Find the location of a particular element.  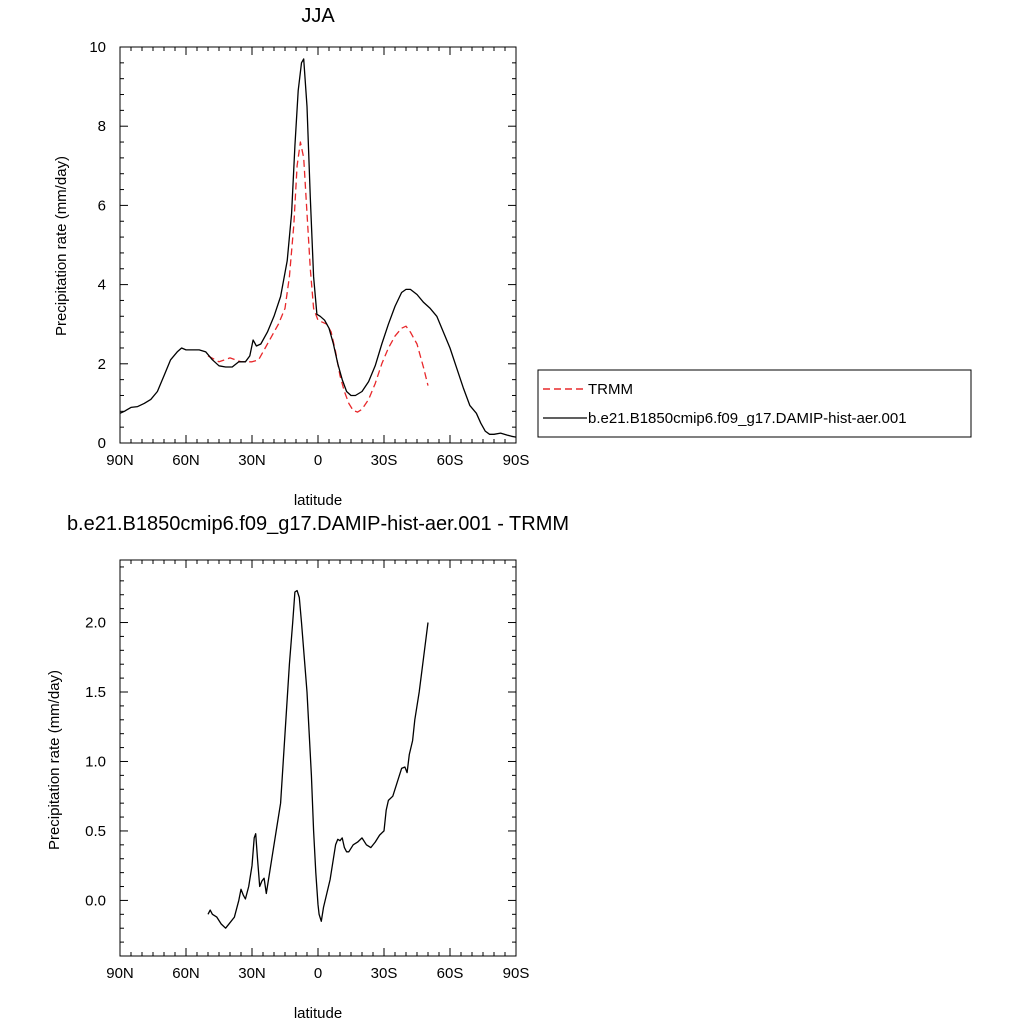

bottom-chart-xtick-label: 60N is located at coordinates (186, 973).